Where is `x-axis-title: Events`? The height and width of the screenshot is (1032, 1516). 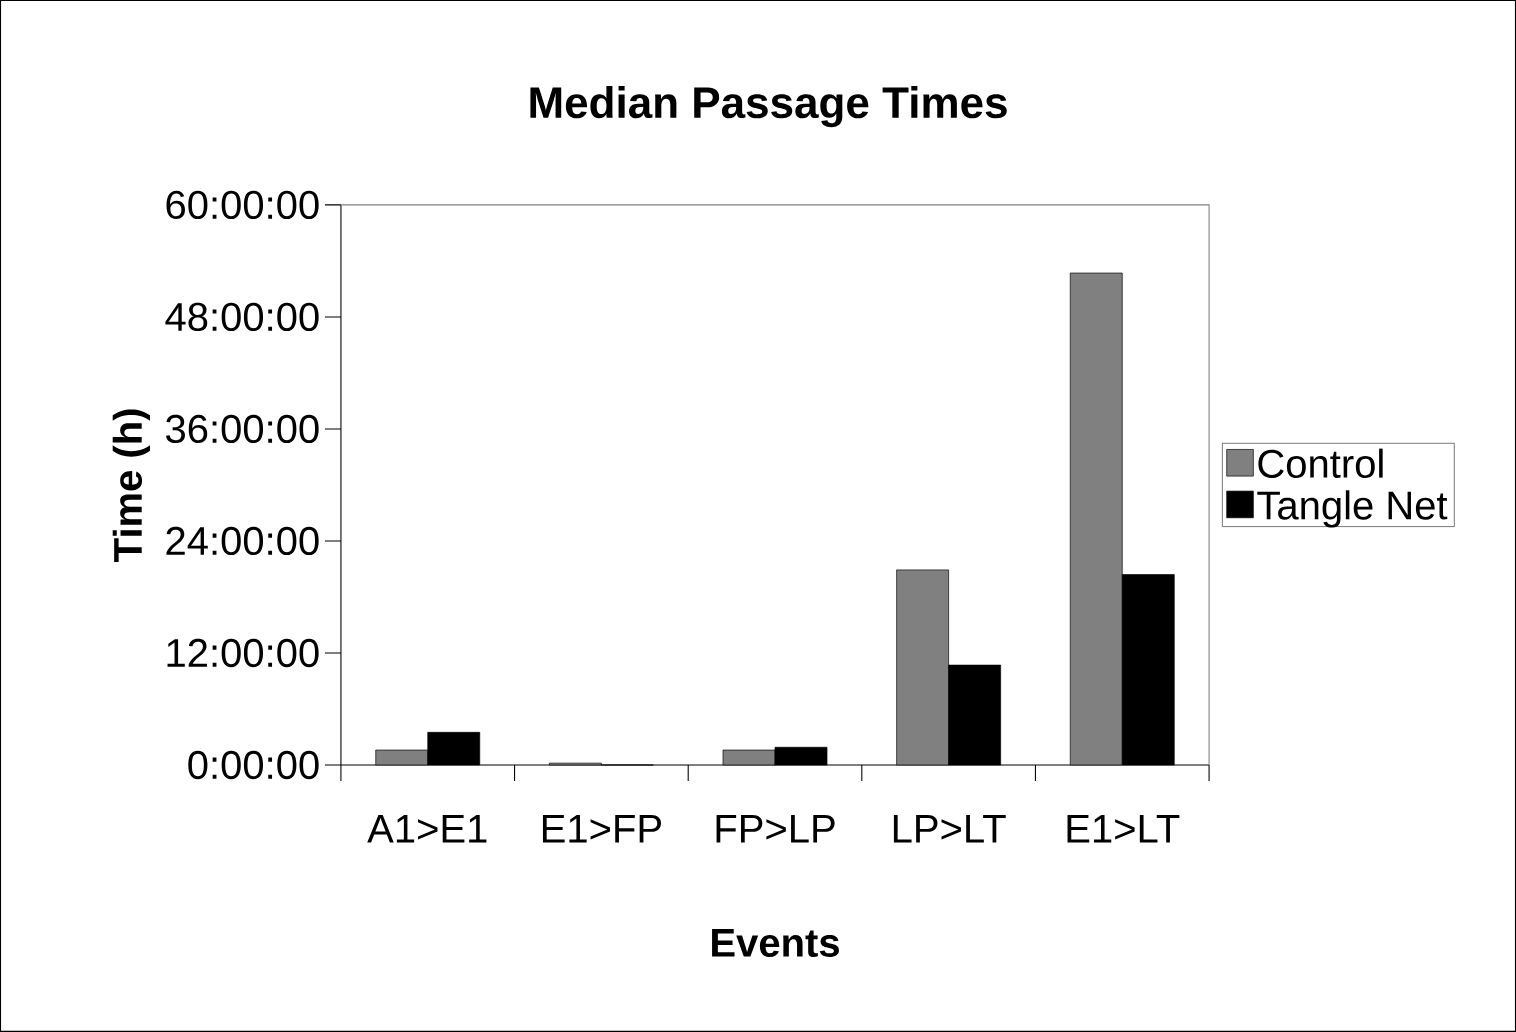 x-axis-title: Events is located at coordinates (775, 943).